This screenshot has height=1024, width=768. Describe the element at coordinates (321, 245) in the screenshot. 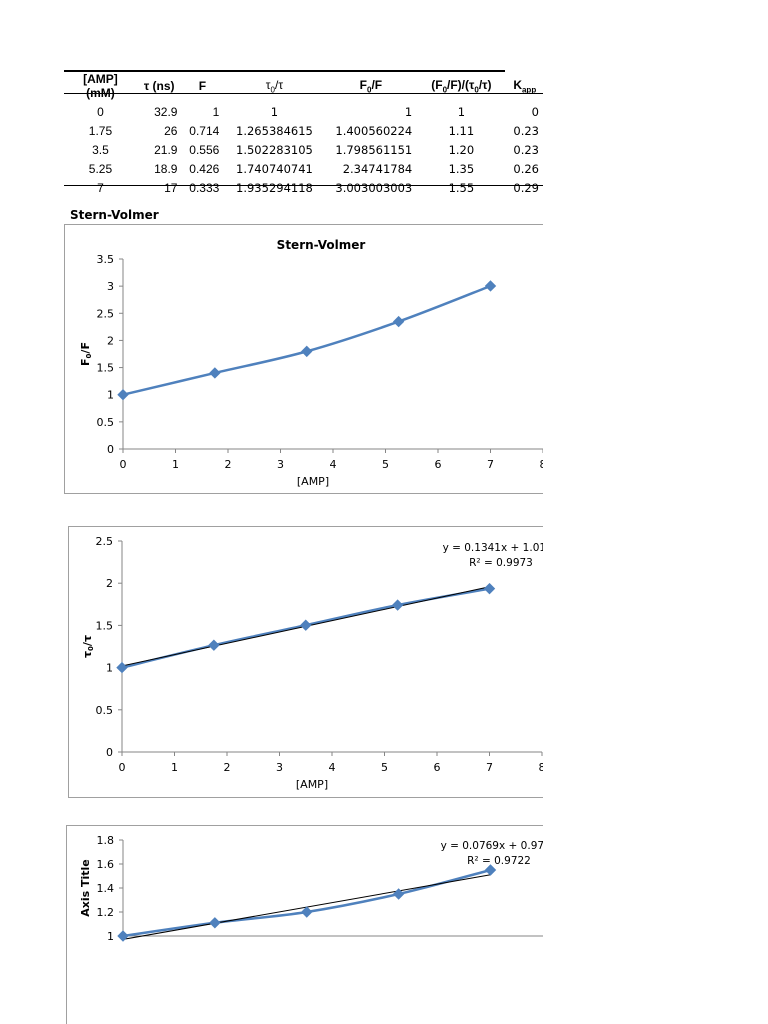

I see `chart-title: Stern-Volmer` at that location.